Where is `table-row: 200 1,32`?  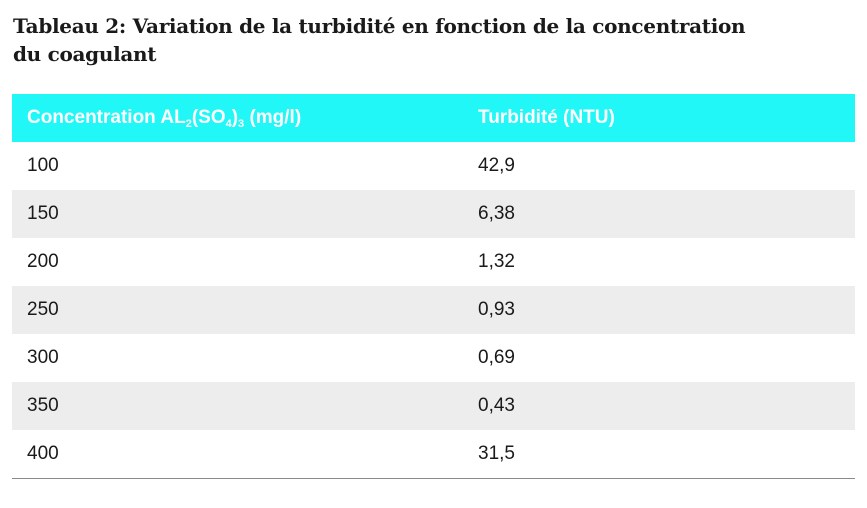
table-row: 200 1,32 is located at coordinates (433, 262).